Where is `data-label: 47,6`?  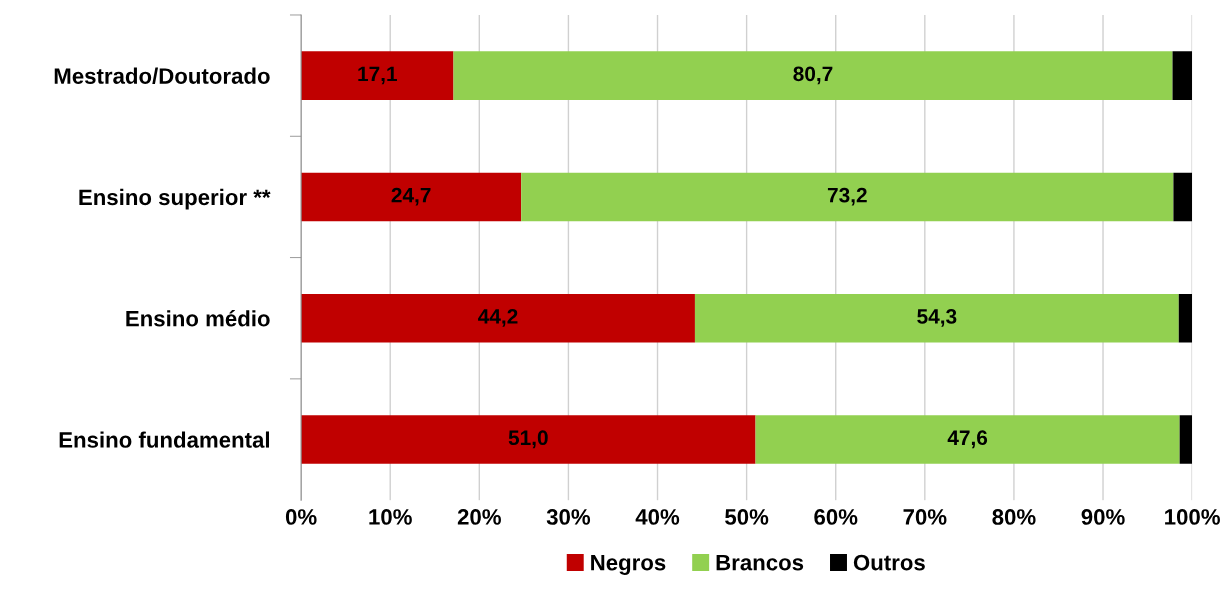 data-label: 47,6 is located at coordinates (967, 439).